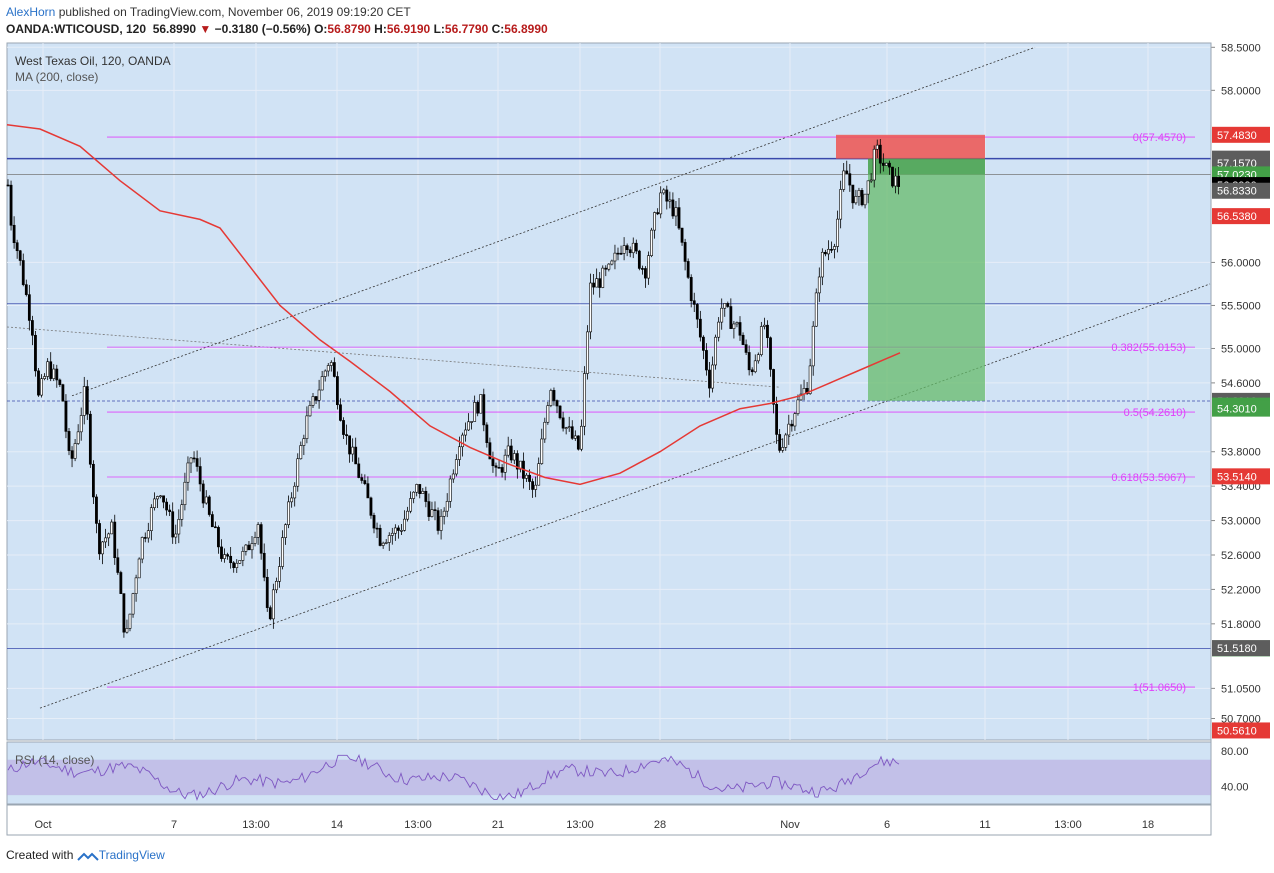 The width and height of the screenshot is (1274, 873). Describe the element at coordinates (609, 820) in the screenshot. I see `time-axis` at that location.